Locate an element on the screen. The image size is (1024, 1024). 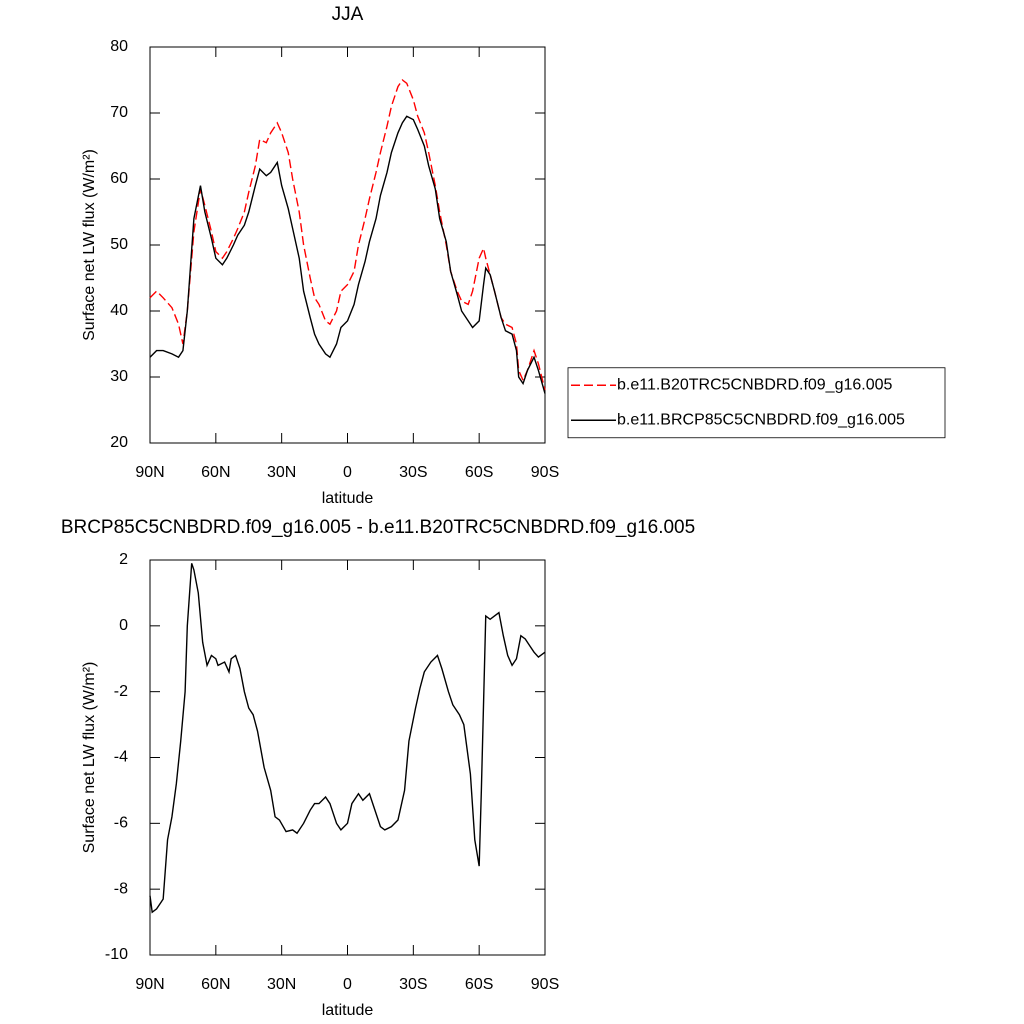
y-tick-label: -10 is located at coordinates (116, 954).